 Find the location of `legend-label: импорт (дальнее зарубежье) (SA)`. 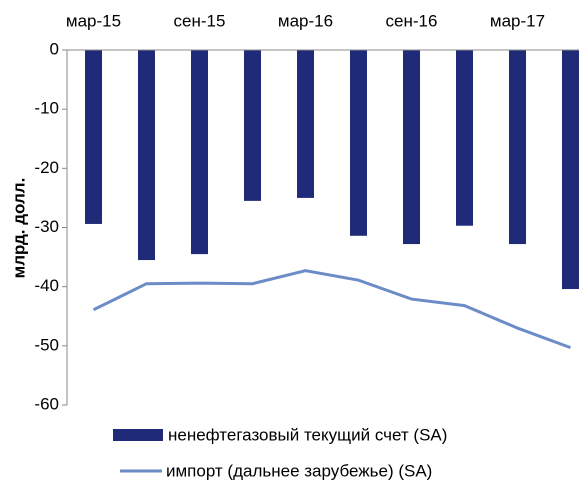

legend-label: импорт (дальнее зарубежье) (SA) is located at coordinates (299, 470).